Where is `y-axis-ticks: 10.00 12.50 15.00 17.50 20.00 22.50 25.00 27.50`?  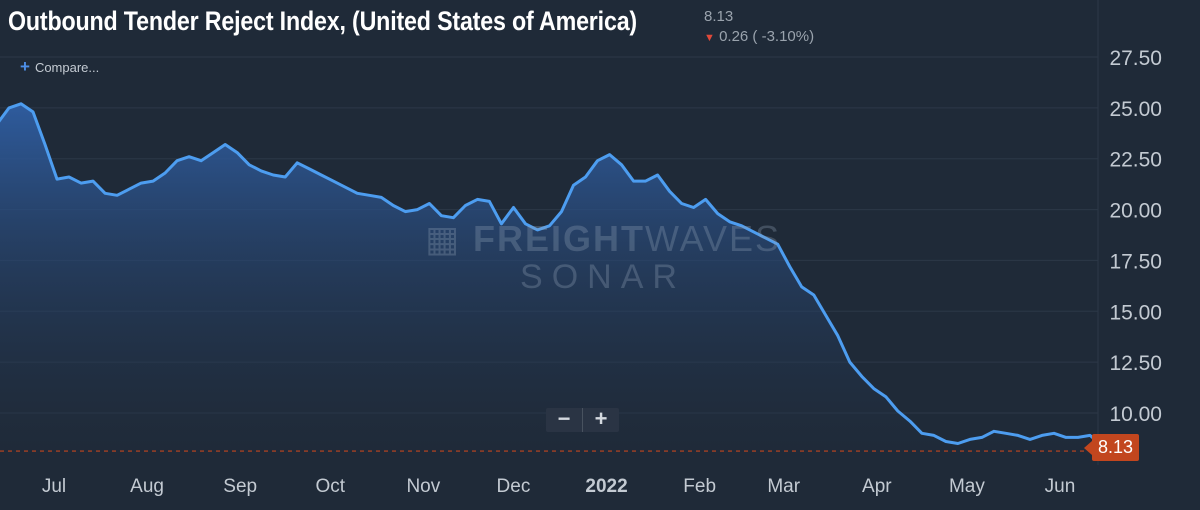 y-axis-ticks: 10.00 12.50 15.00 17.50 20.00 22.50 25.00 27.50 is located at coordinates (1135, 236).